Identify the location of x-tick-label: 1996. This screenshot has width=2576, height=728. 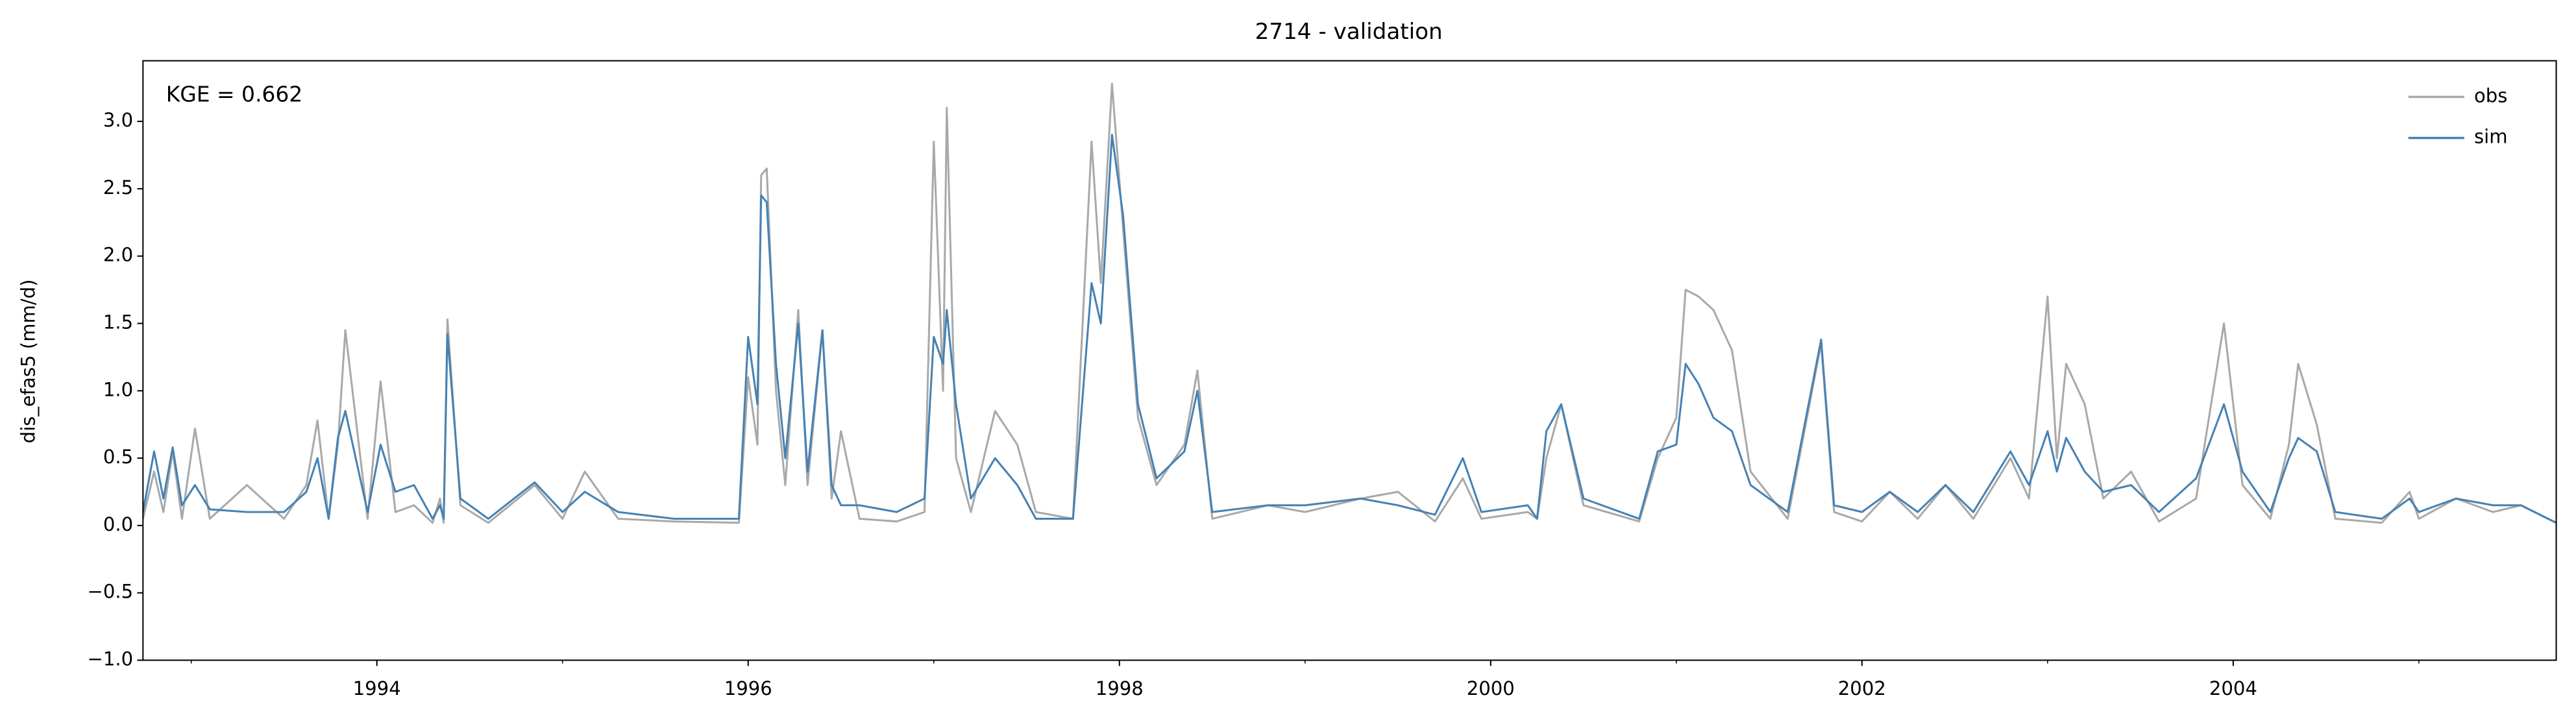
(748, 688).